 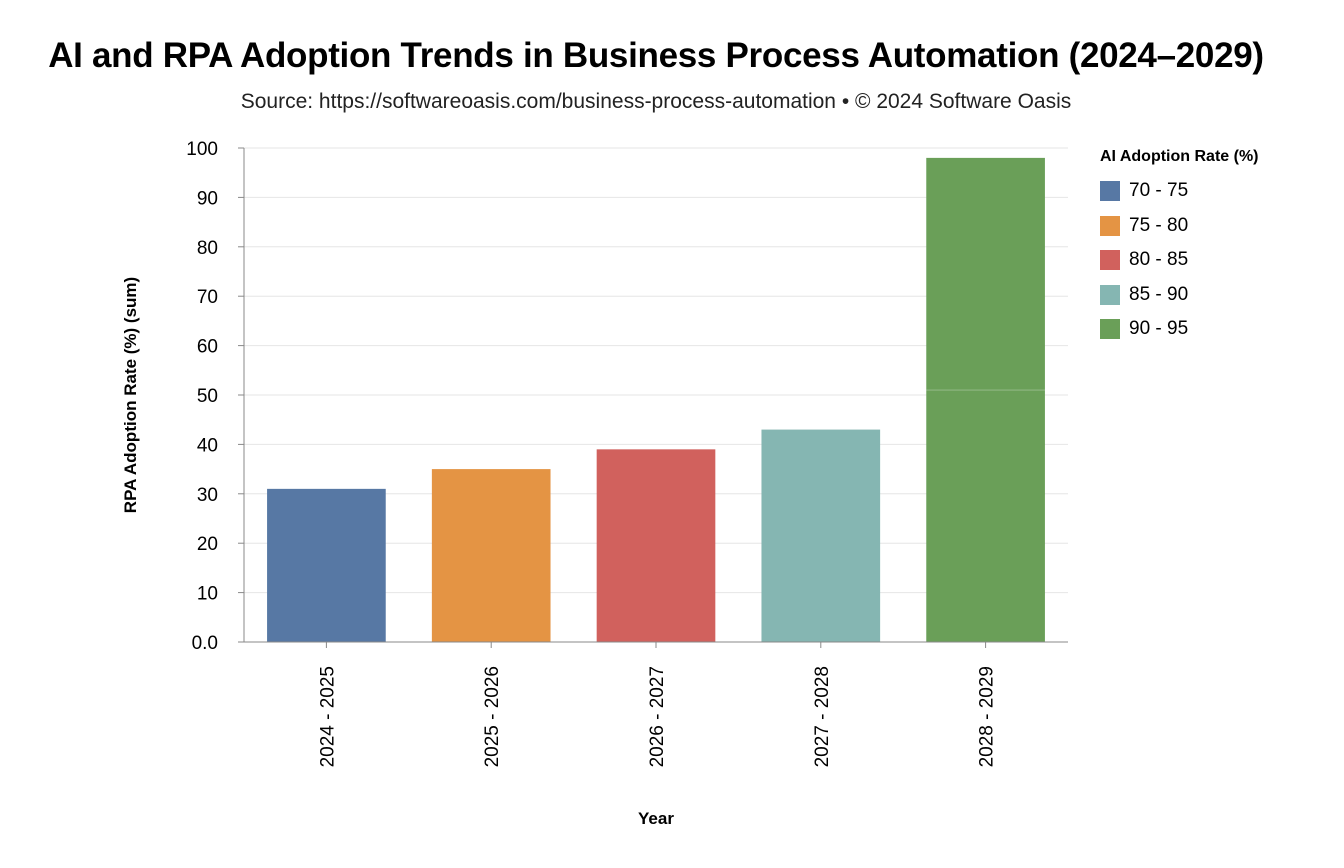 What do you see at coordinates (207, 297) in the screenshot?
I see `y-tick-label: 70` at bounding box center [207, 297].